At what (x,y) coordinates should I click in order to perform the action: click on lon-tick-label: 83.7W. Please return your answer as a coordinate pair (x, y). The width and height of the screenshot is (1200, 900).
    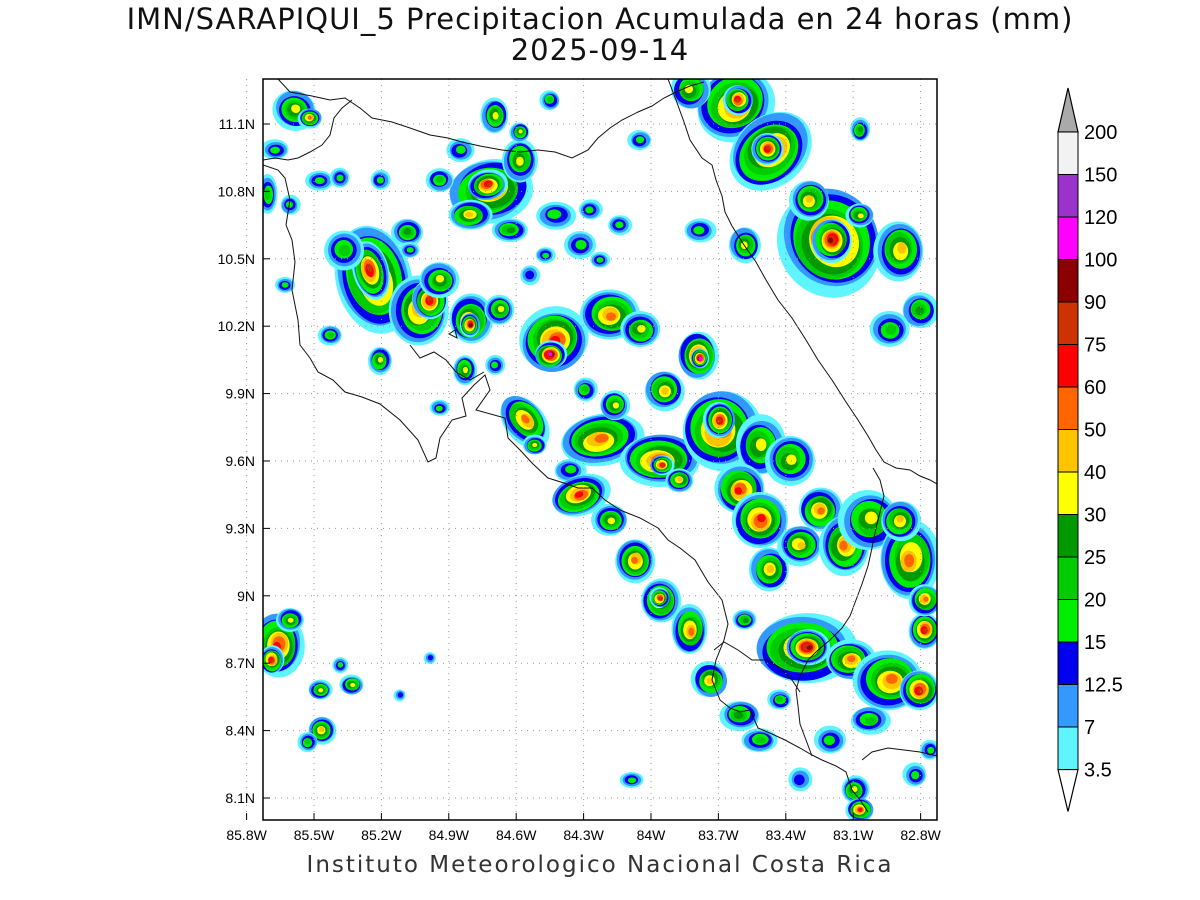
    Looking at the image, I should click on (718, 835).